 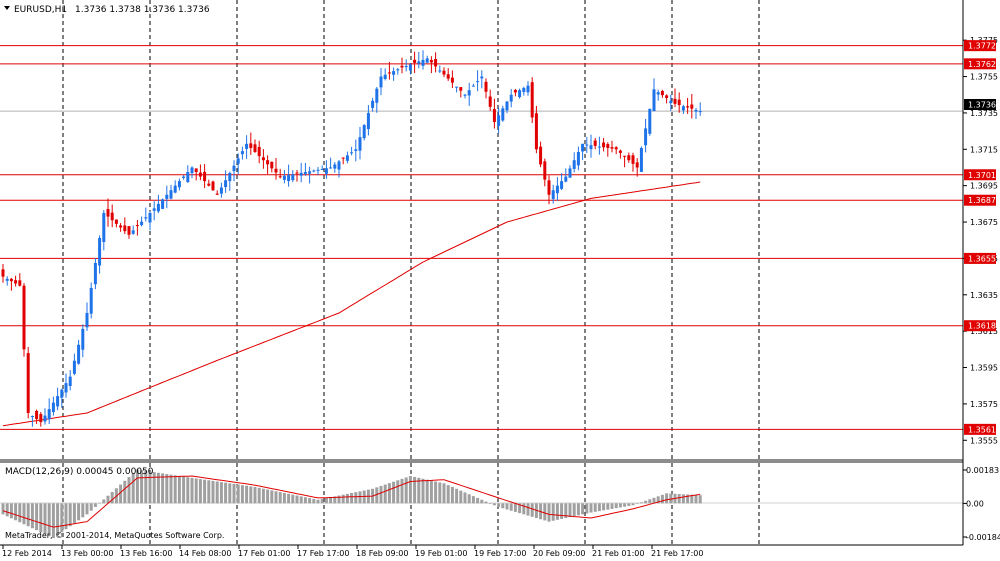 What do you see at coordinates (618, 553) in the screenshot?
I see `time-label: 21 Feb 01:00` at bounding box center [618, 553].